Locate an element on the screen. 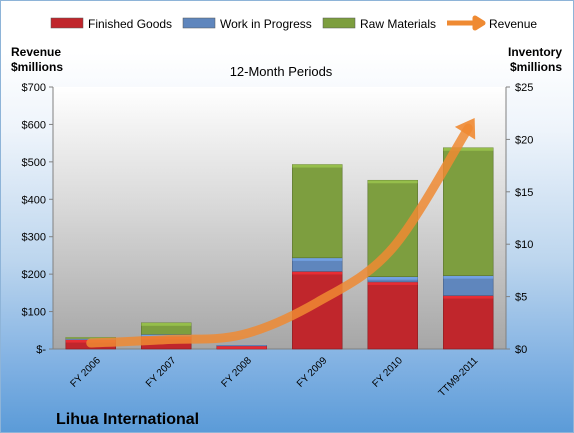 The image size is (574, 433). legend-swatch-finished-goods is located at coordinates (67, 23).